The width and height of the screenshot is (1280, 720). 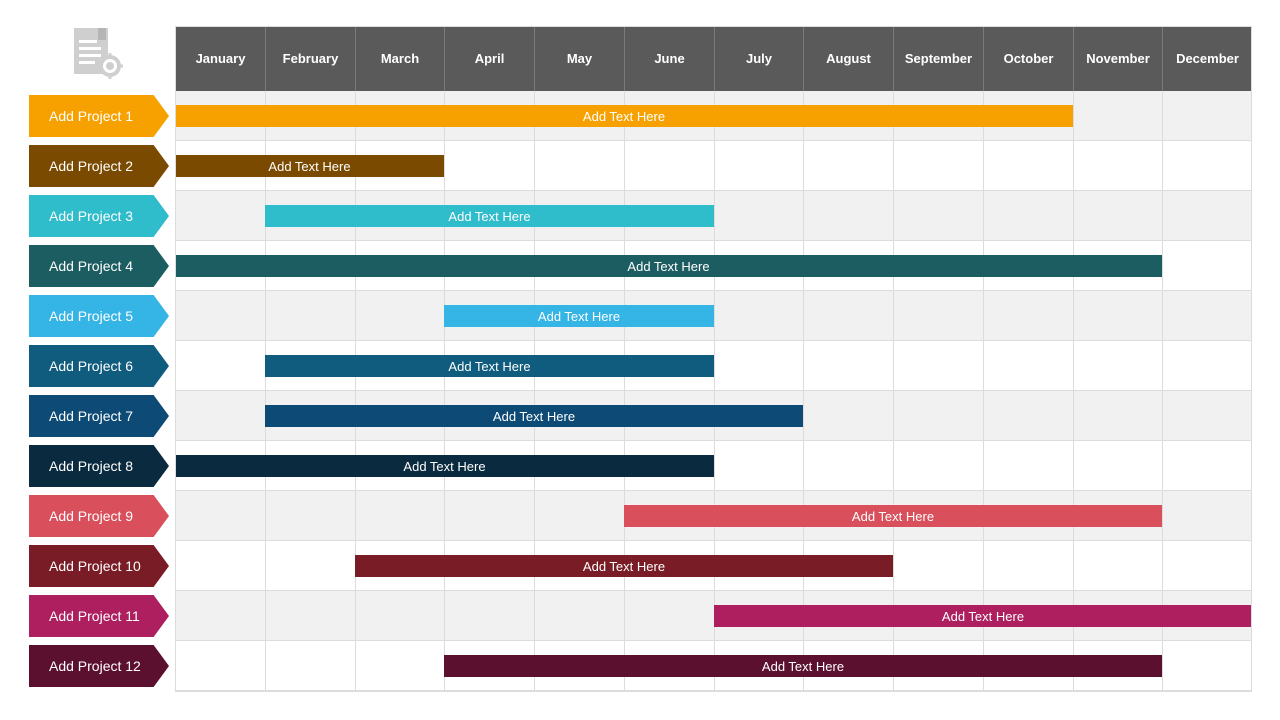 I want to click on month-header-september: September, so click(x=938, y=58).